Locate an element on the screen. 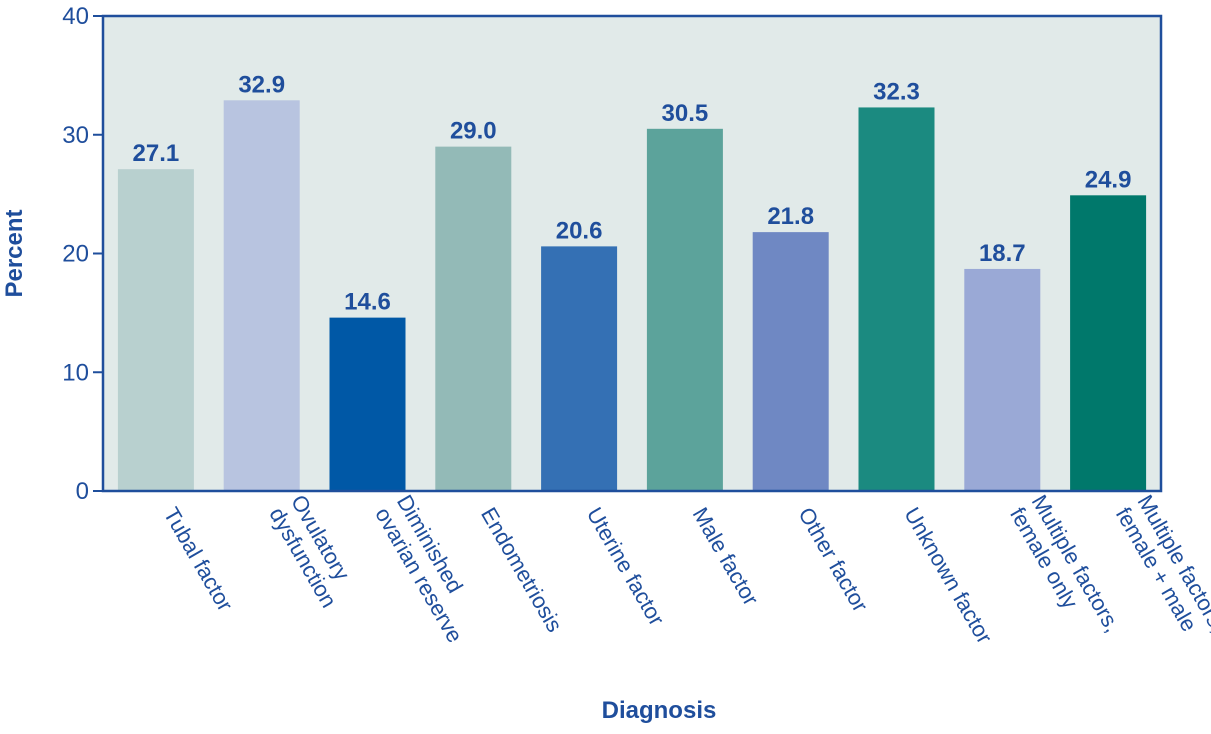 The image size is (1211, 734). x-tick-label: Unknown factor is located at coordinates (948, 575).